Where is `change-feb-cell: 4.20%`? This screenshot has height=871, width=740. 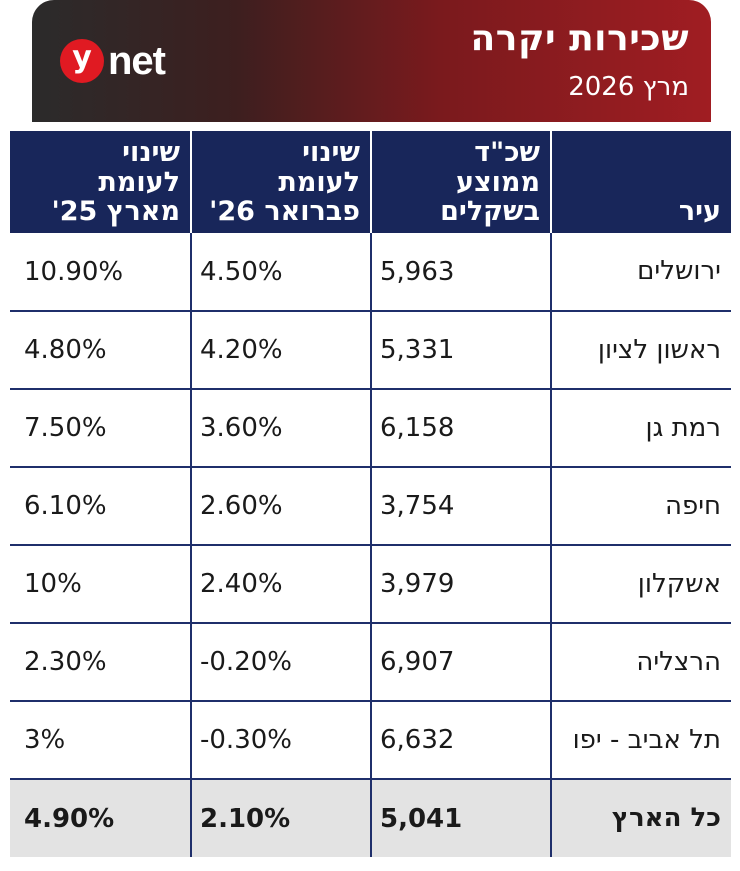 change-feb-cell: 4.20% is located at coordinates (280, 350).